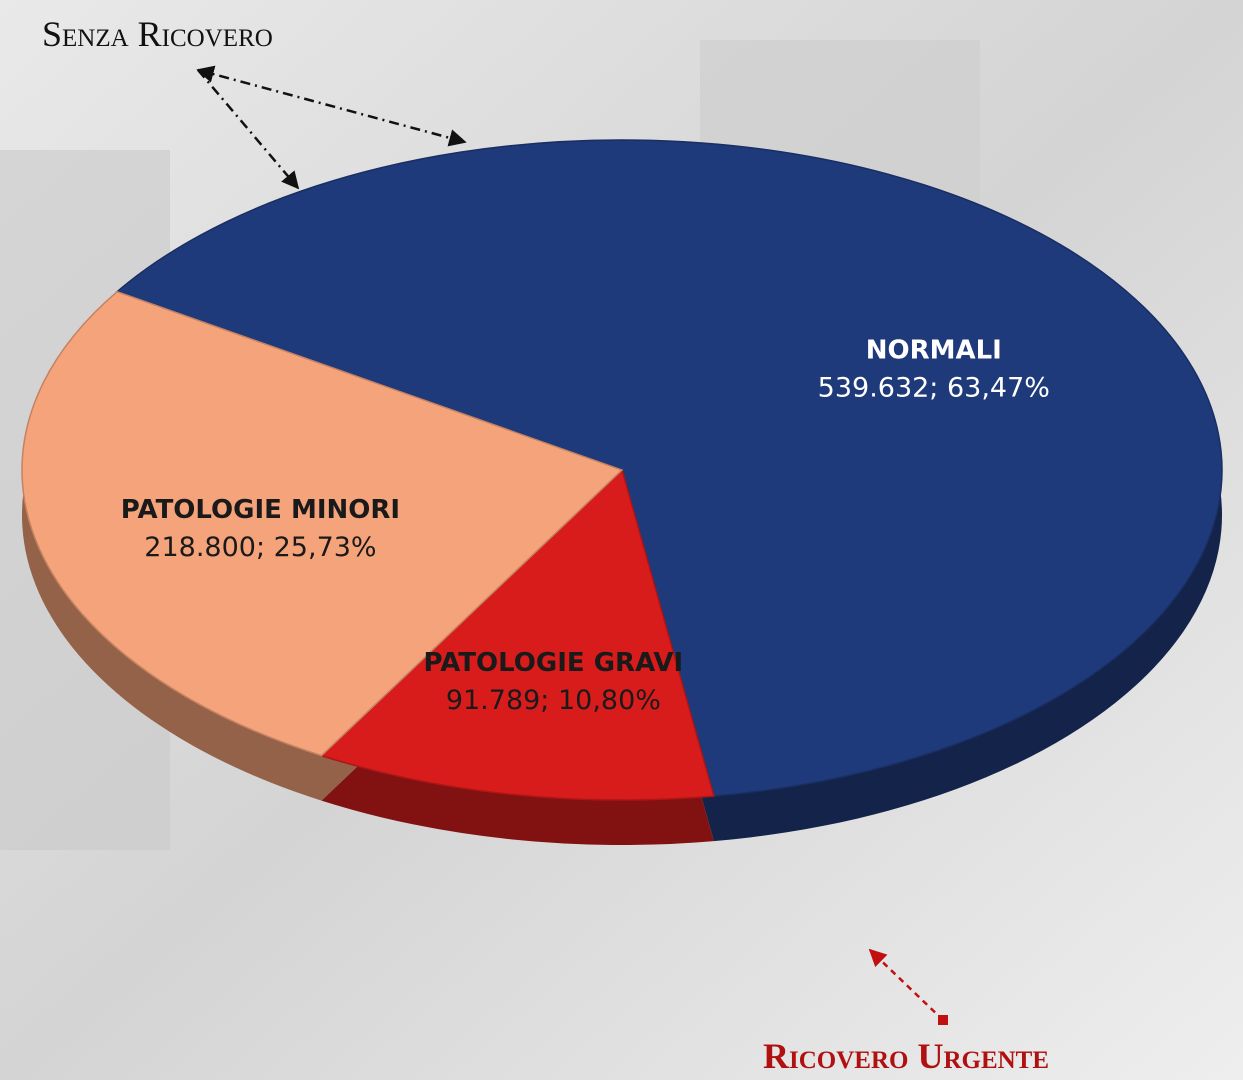 The height and width of the screenshot is (1080, 1243). I want to click on slice-name: NORMALI, so click(934, 350).